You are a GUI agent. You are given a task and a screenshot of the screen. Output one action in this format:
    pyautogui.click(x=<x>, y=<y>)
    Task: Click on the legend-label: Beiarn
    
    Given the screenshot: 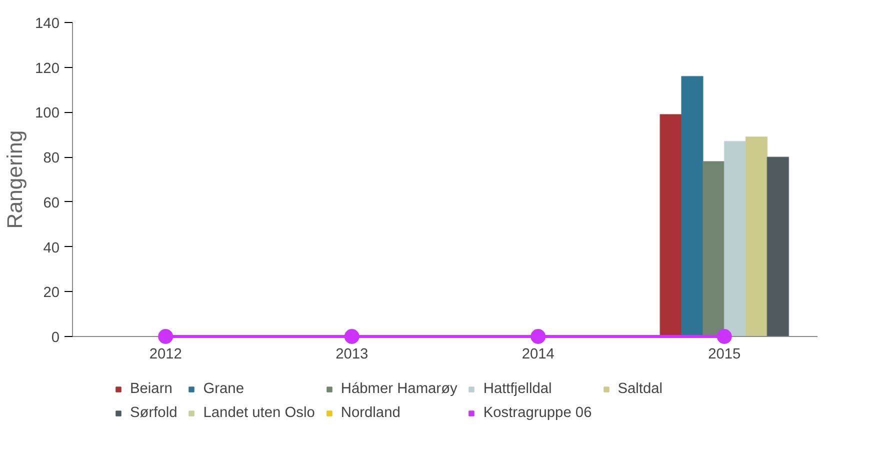 What is the action you would take?
    pyautogui.click(x=151, y=389)
    